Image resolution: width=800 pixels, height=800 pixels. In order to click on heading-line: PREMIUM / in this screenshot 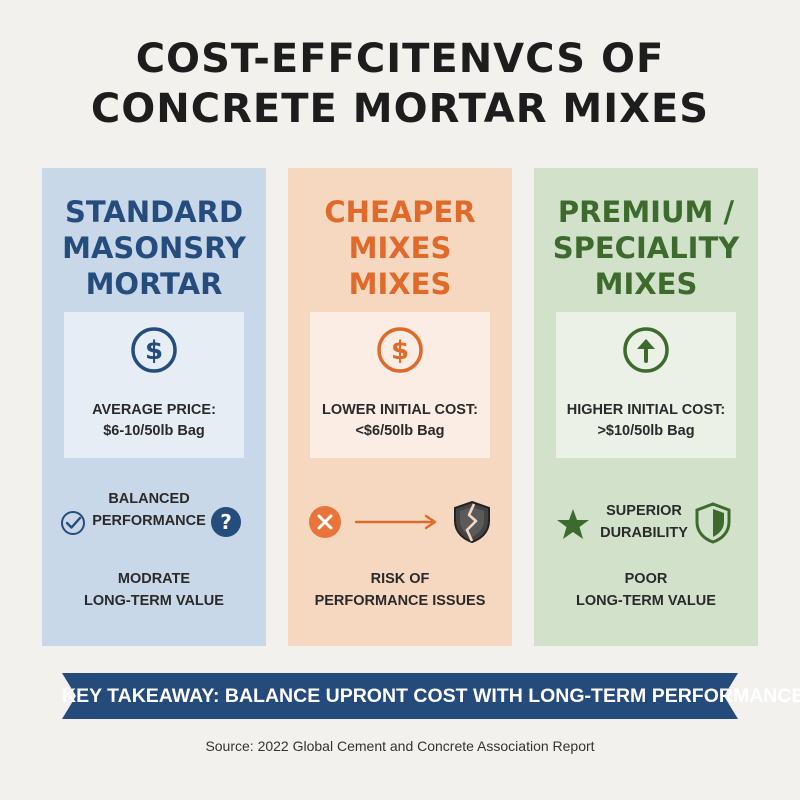, I will do `click(646, 212)`.